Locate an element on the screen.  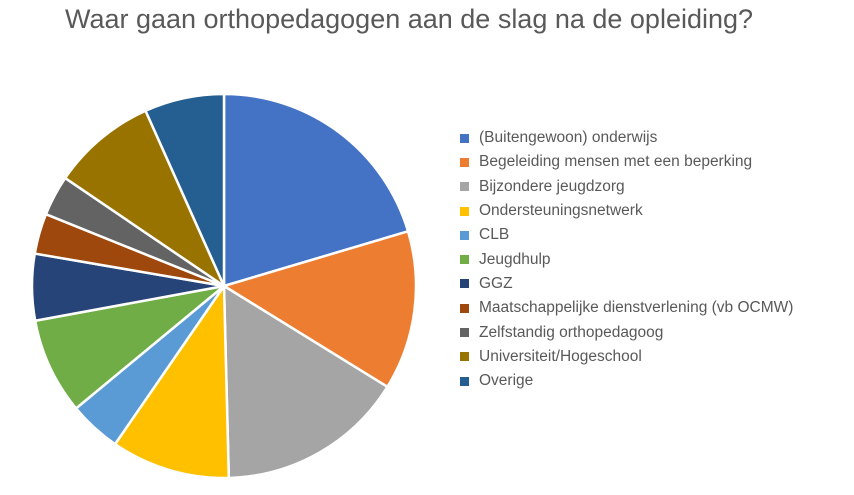
legend-item-2: Begeleiding mensen met een beperking is located at coordinates (626, 162).